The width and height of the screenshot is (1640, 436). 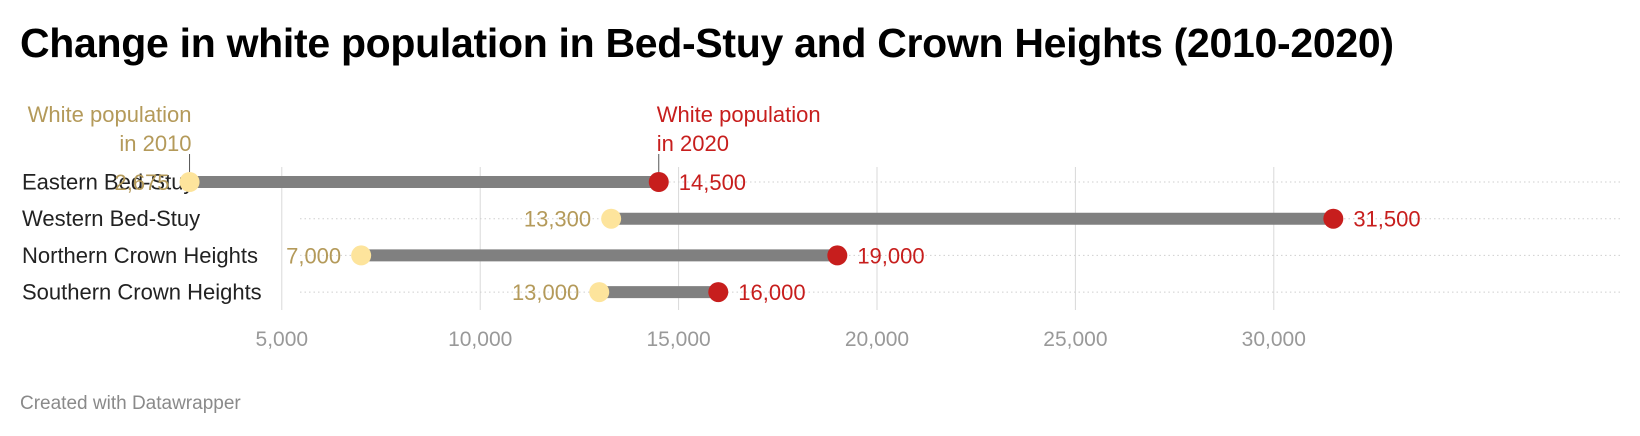 What do you see at coordinates (313, 255) in the screenshot?
I see `value-label-2010: 7,000` at bounding box center [313, 255].